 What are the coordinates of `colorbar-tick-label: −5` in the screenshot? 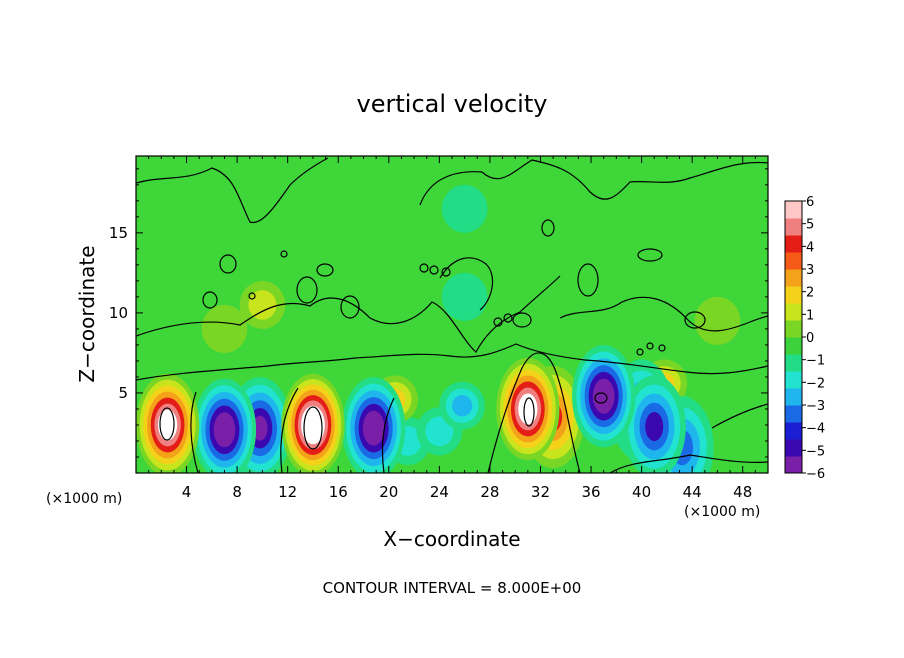 It's located at (815, 451).